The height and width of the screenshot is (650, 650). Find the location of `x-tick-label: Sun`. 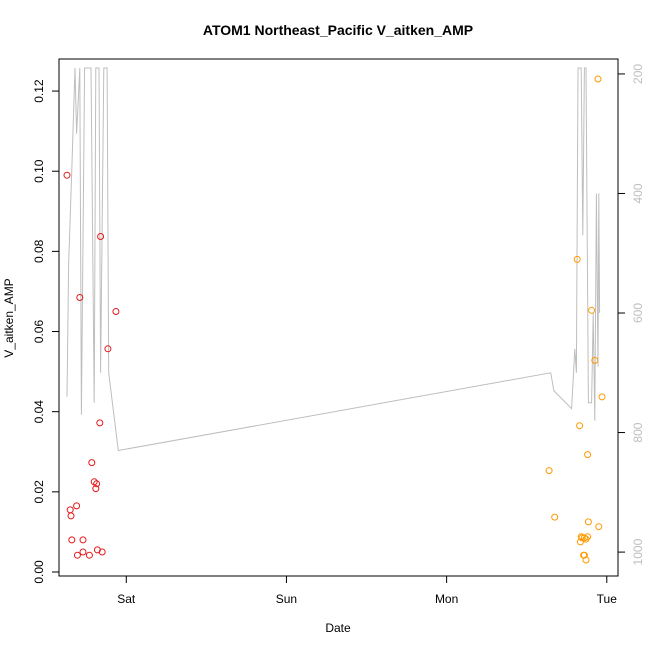

x-tick-label: Sun is located at coordinates (286, 599).